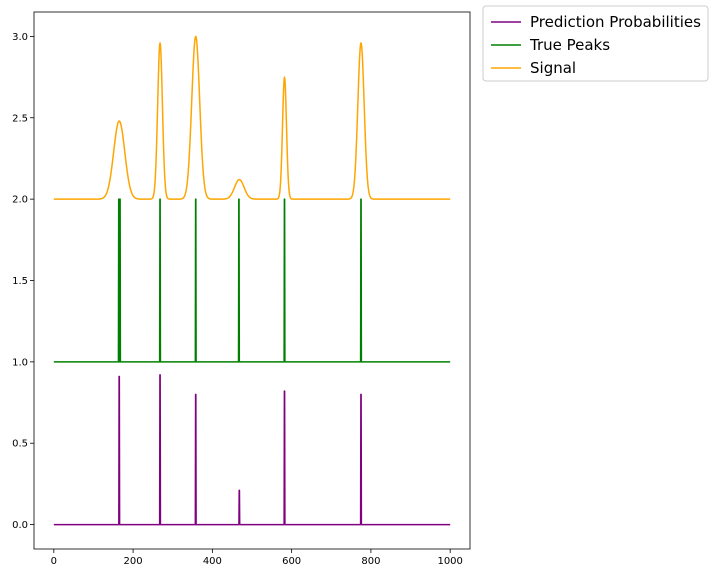 The height and width of the screenshot is (576, 720). What do you see at coordinates (449, 561) in the screenshot?
I see `x-tick-label: 1000` at bounding box center [449, 561].